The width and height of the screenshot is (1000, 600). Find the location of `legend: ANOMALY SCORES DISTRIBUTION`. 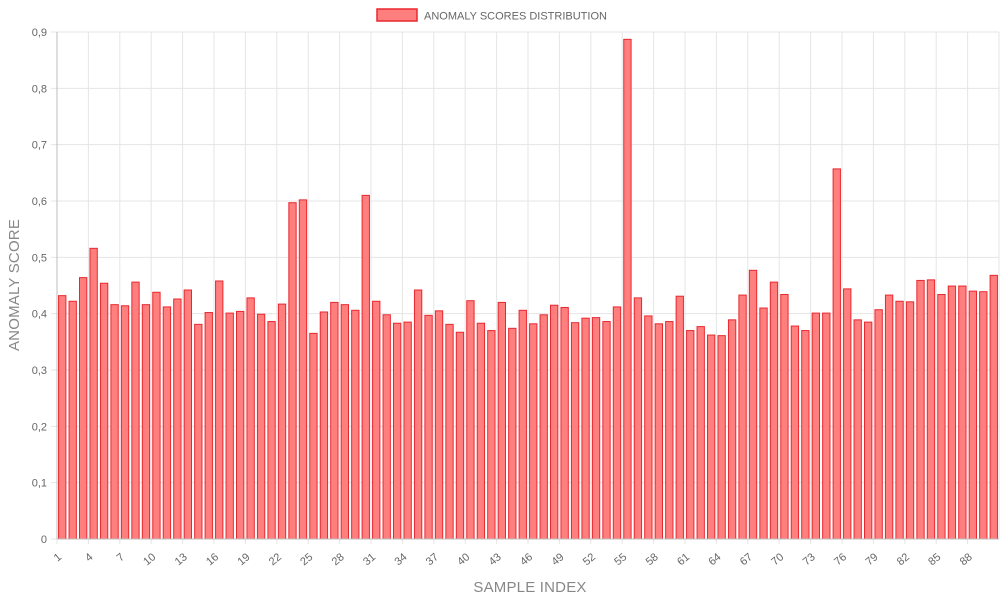

legend: ANOMALY SCORES DISTRIBUTION is located at coordinates (491, 15).